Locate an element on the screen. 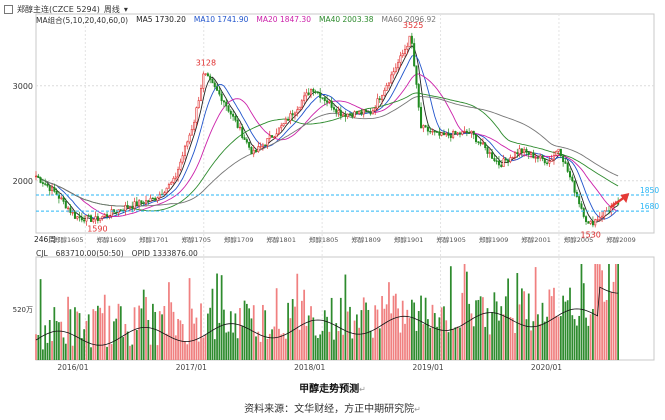 The width and height of the screenshot is (665, 420). contract-label: 郑醇1801 is located at coordinates (281, 239).